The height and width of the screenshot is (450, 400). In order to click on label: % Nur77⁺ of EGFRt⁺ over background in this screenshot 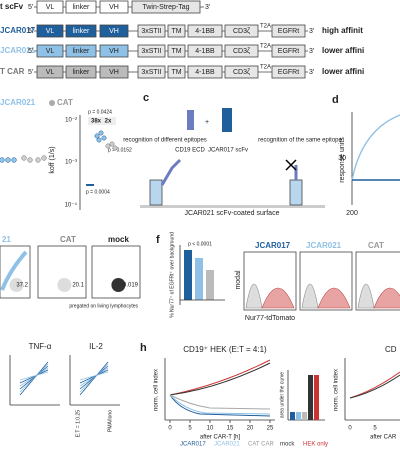, I will do `click(172, 275)`.